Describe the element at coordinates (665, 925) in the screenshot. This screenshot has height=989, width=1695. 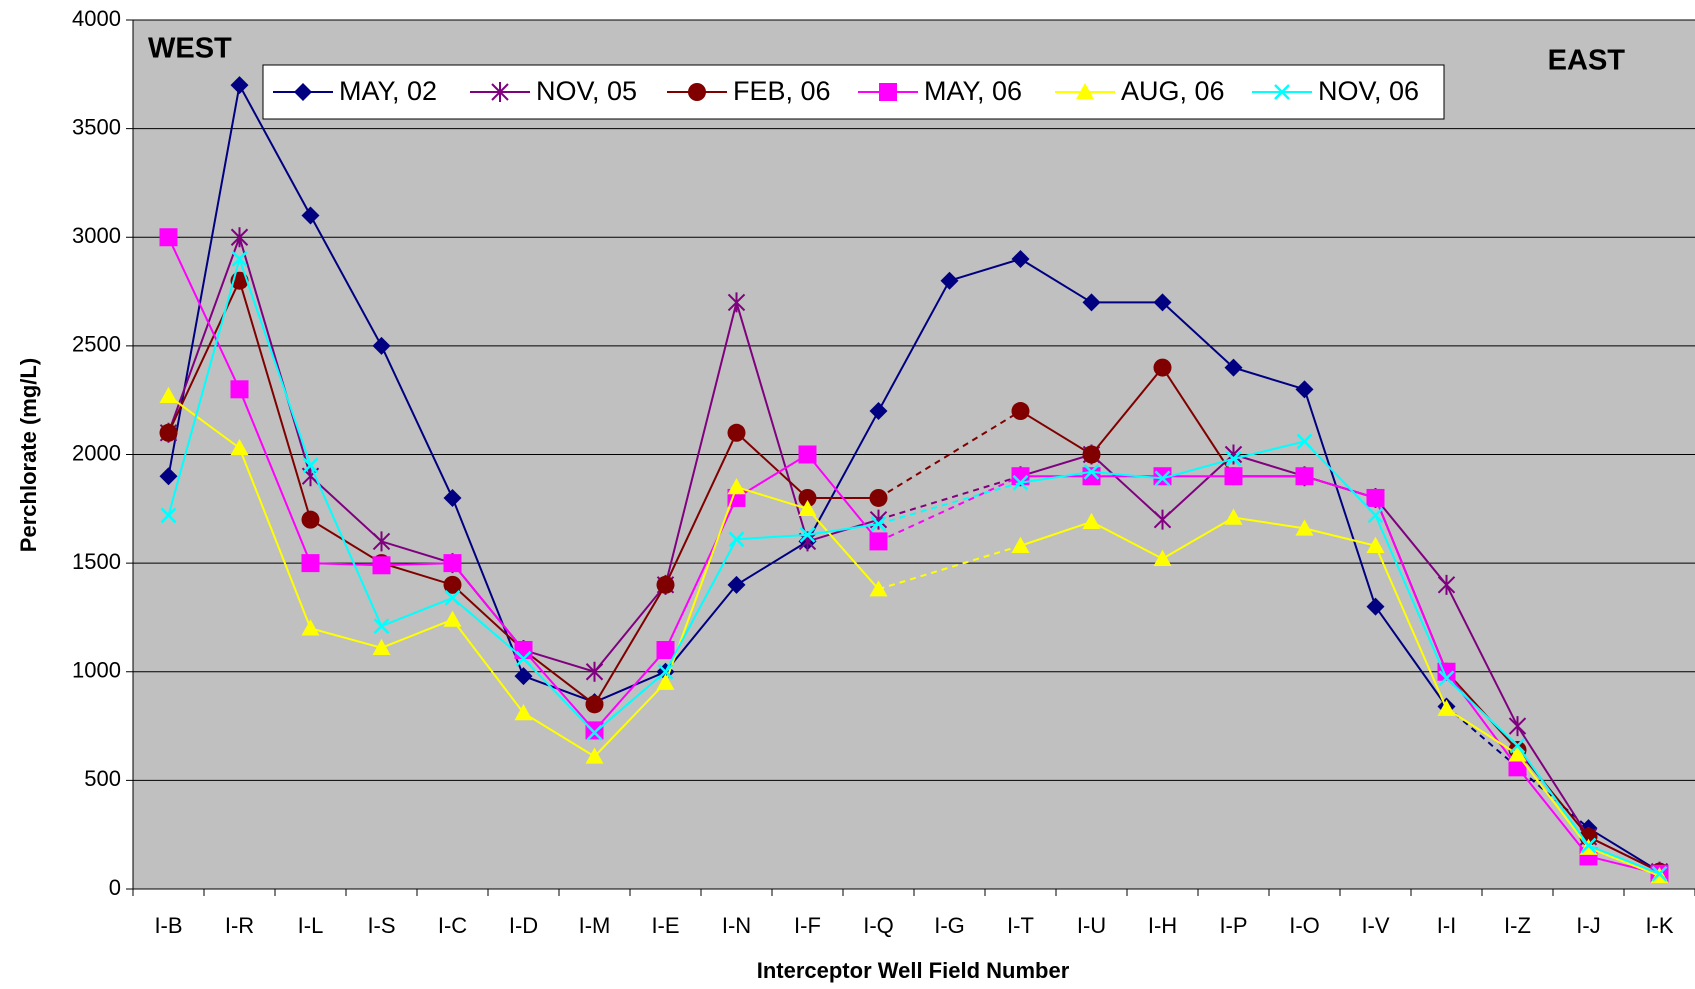
I see `x-tick-label: I-E` at that location.